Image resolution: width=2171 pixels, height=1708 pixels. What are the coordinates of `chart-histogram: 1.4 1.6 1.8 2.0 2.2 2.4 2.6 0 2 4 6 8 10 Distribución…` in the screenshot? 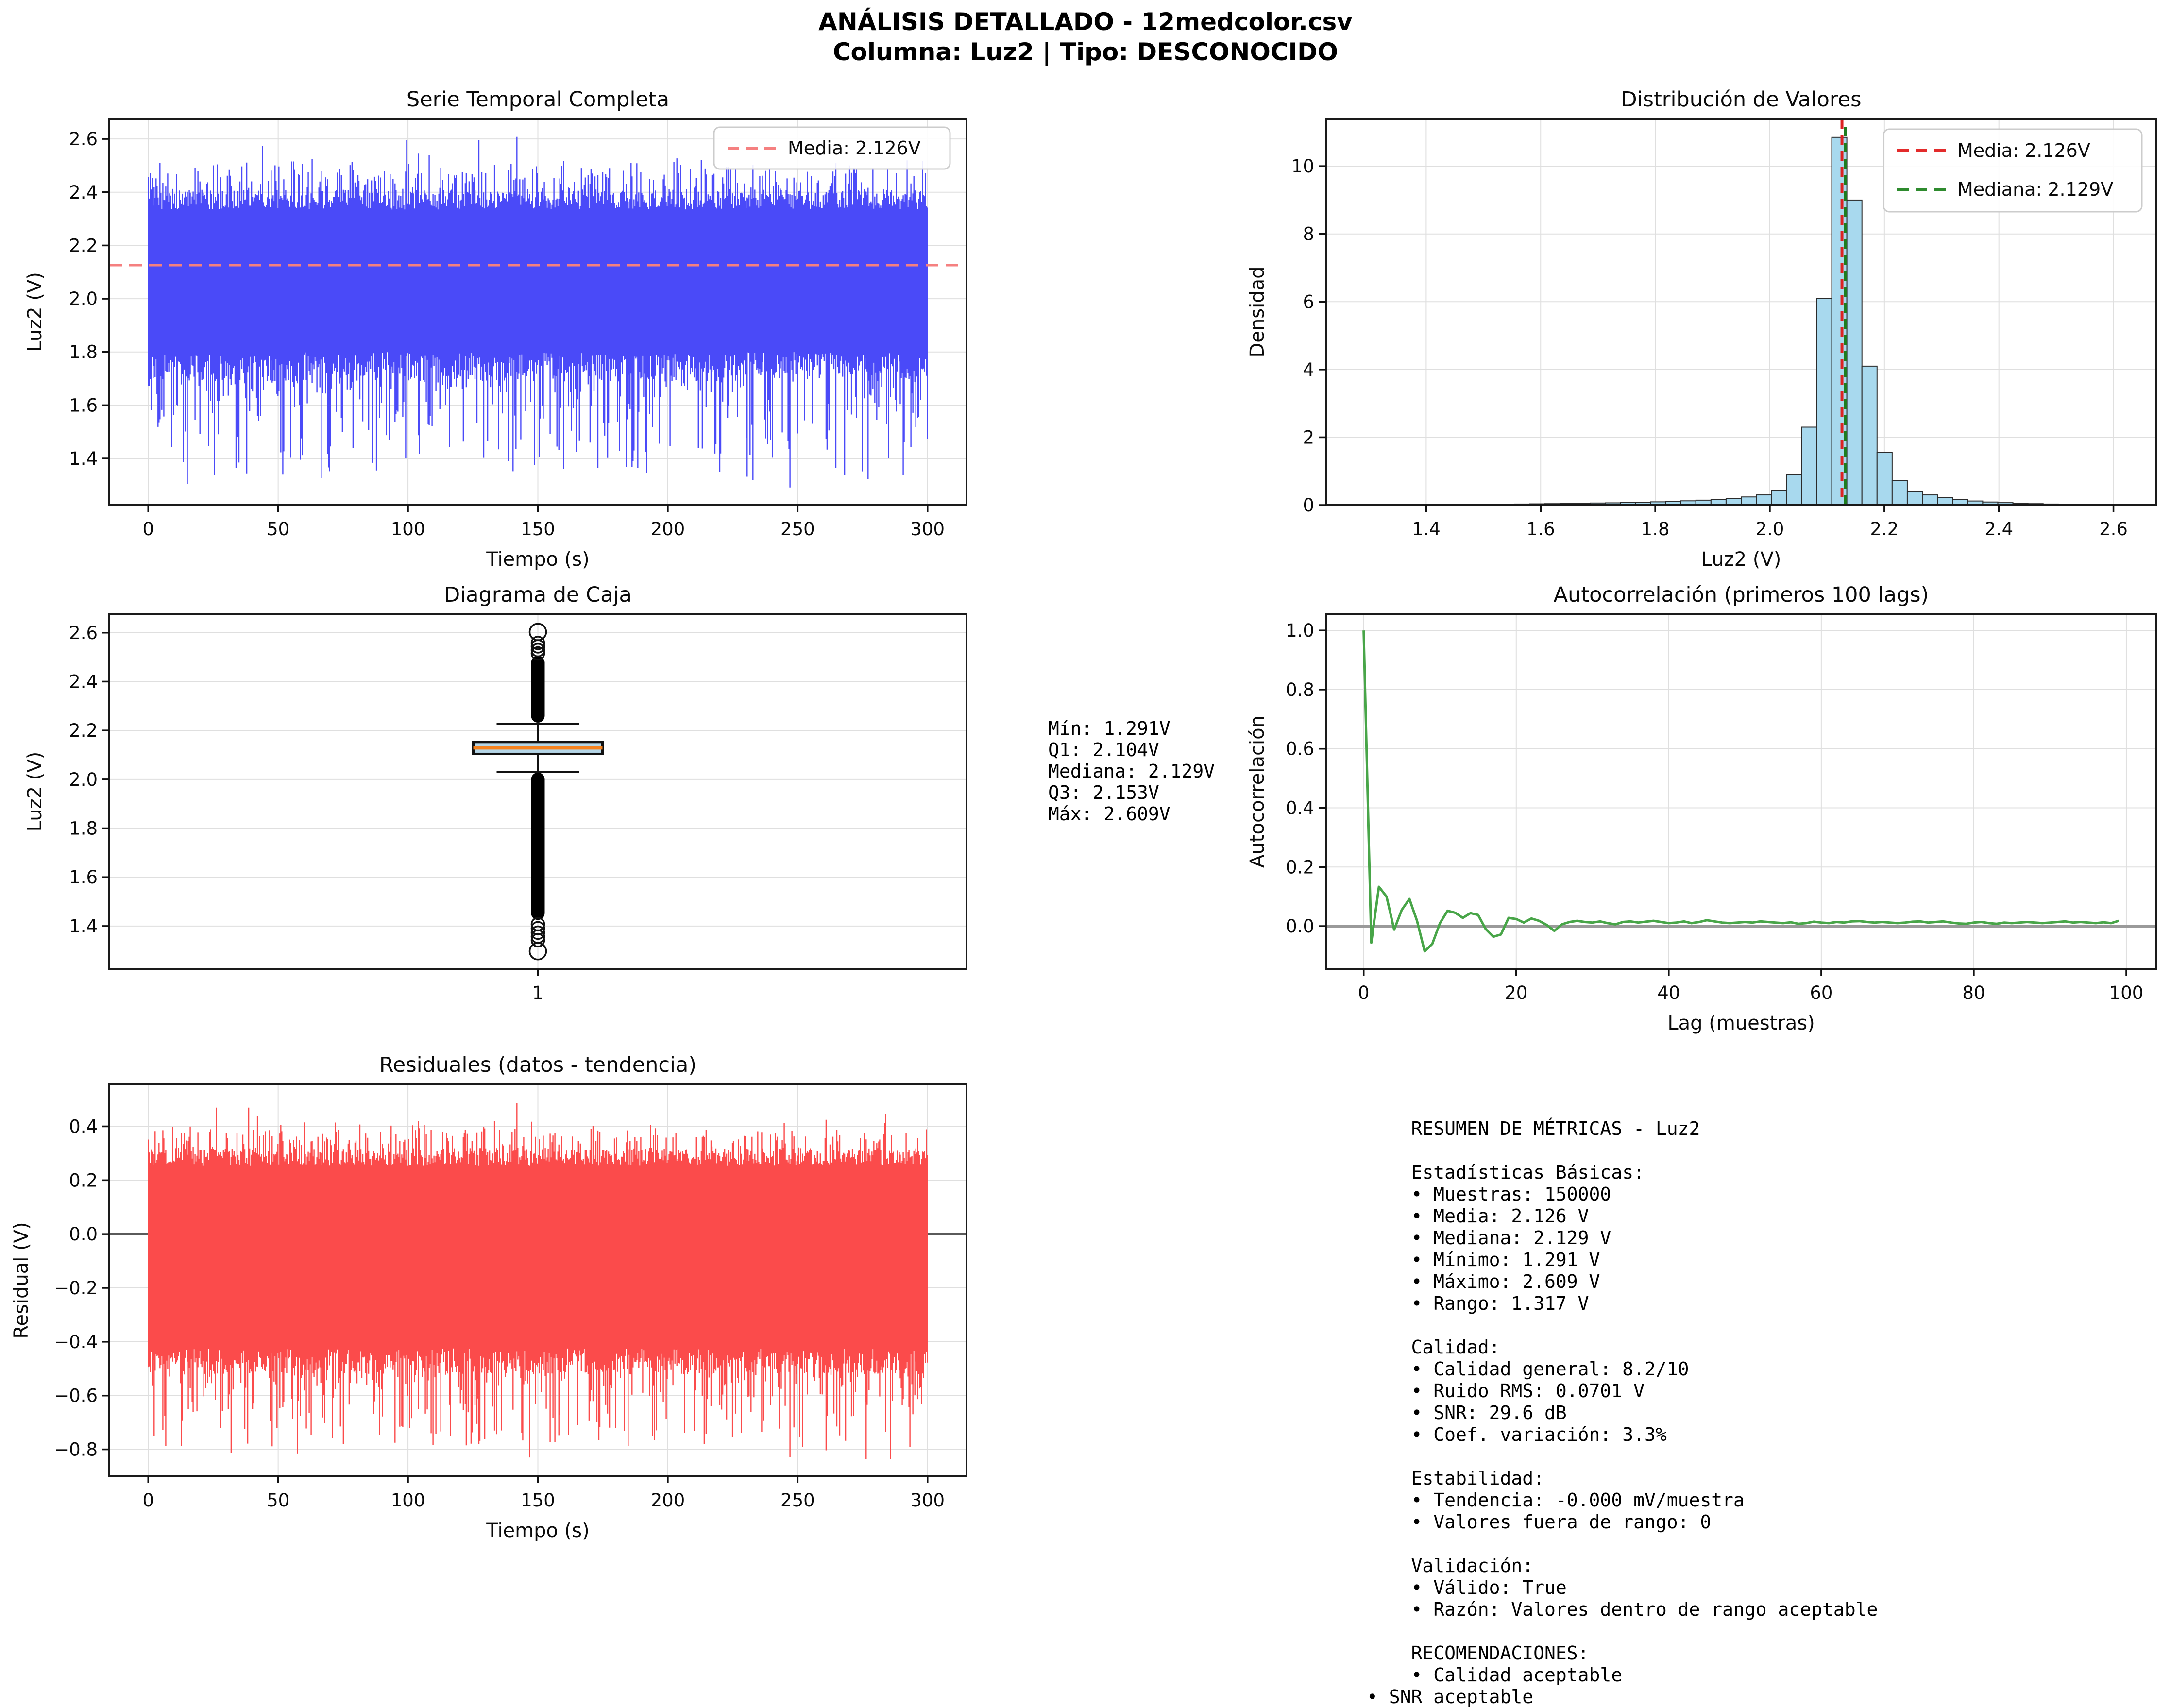 It's located at (1701, 329).